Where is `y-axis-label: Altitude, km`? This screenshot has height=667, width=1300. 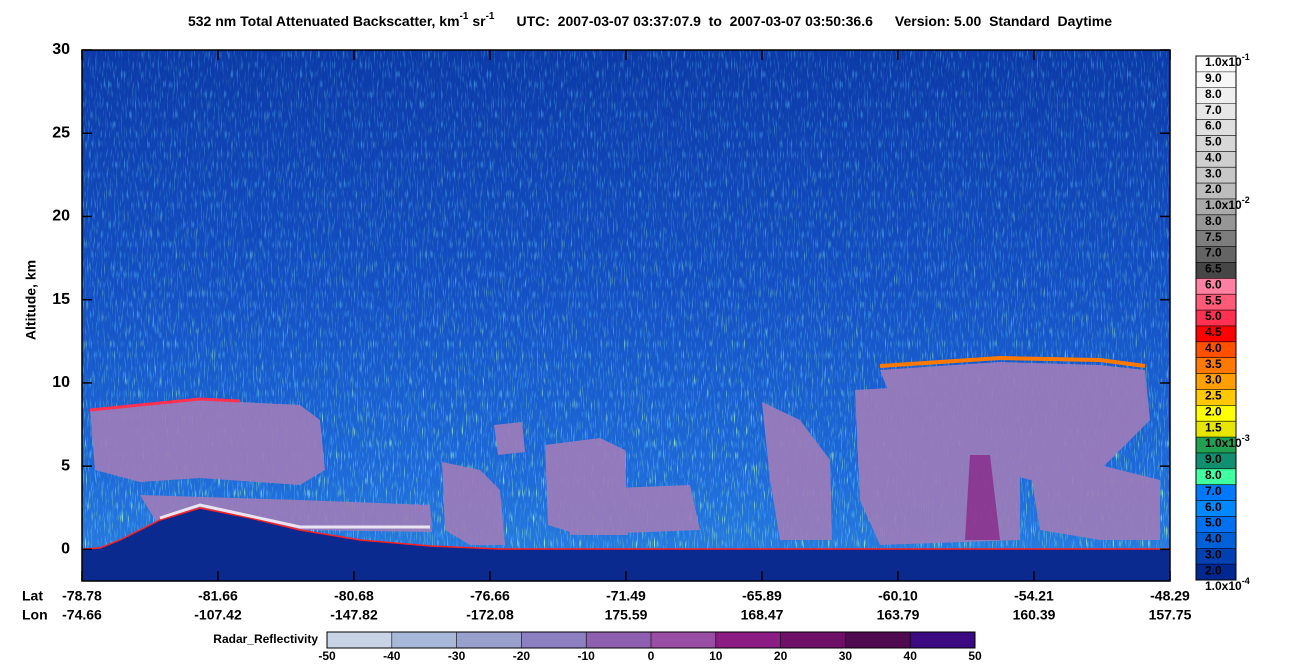 y-axis-label: Altitude, km is located at coordinates (31, 300).